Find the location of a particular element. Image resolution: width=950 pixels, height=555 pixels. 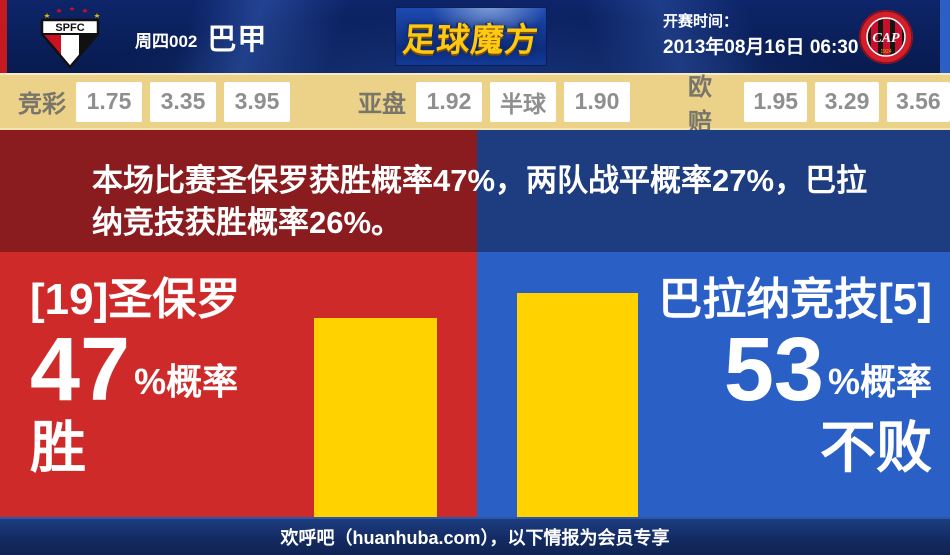

odds-value-box: 3.35 is located at coordinates (183, 101).